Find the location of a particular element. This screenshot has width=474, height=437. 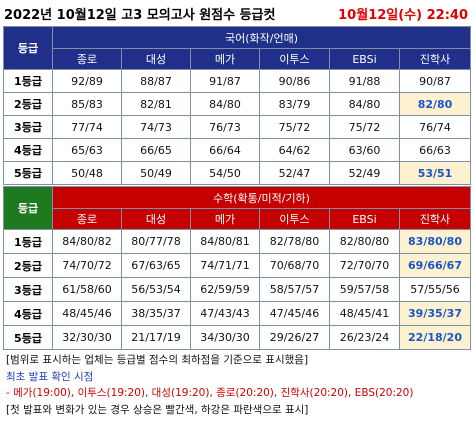

score-cell: 59/57/58 is located at coordinates (364, 289).